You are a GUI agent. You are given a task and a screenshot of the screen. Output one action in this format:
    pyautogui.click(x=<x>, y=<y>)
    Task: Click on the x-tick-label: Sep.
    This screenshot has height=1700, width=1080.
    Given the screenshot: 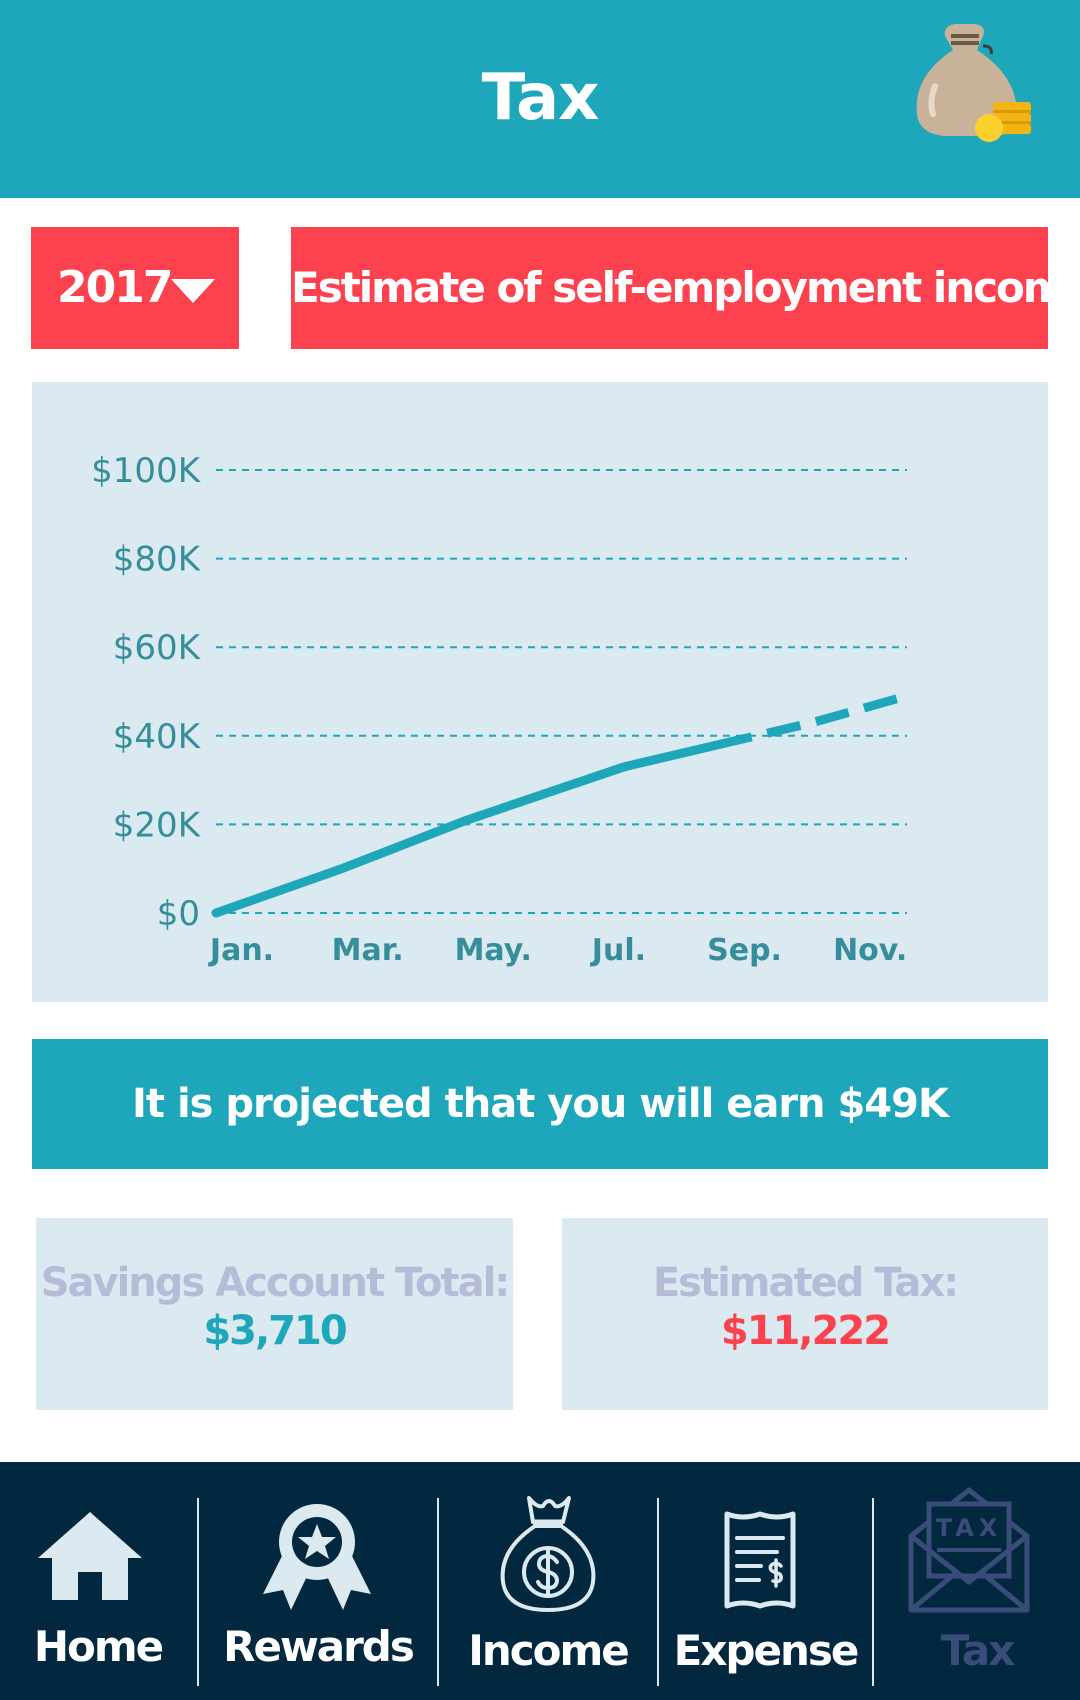 What is the action you would take?
    pyautogui.click(x=744, y=950)
    